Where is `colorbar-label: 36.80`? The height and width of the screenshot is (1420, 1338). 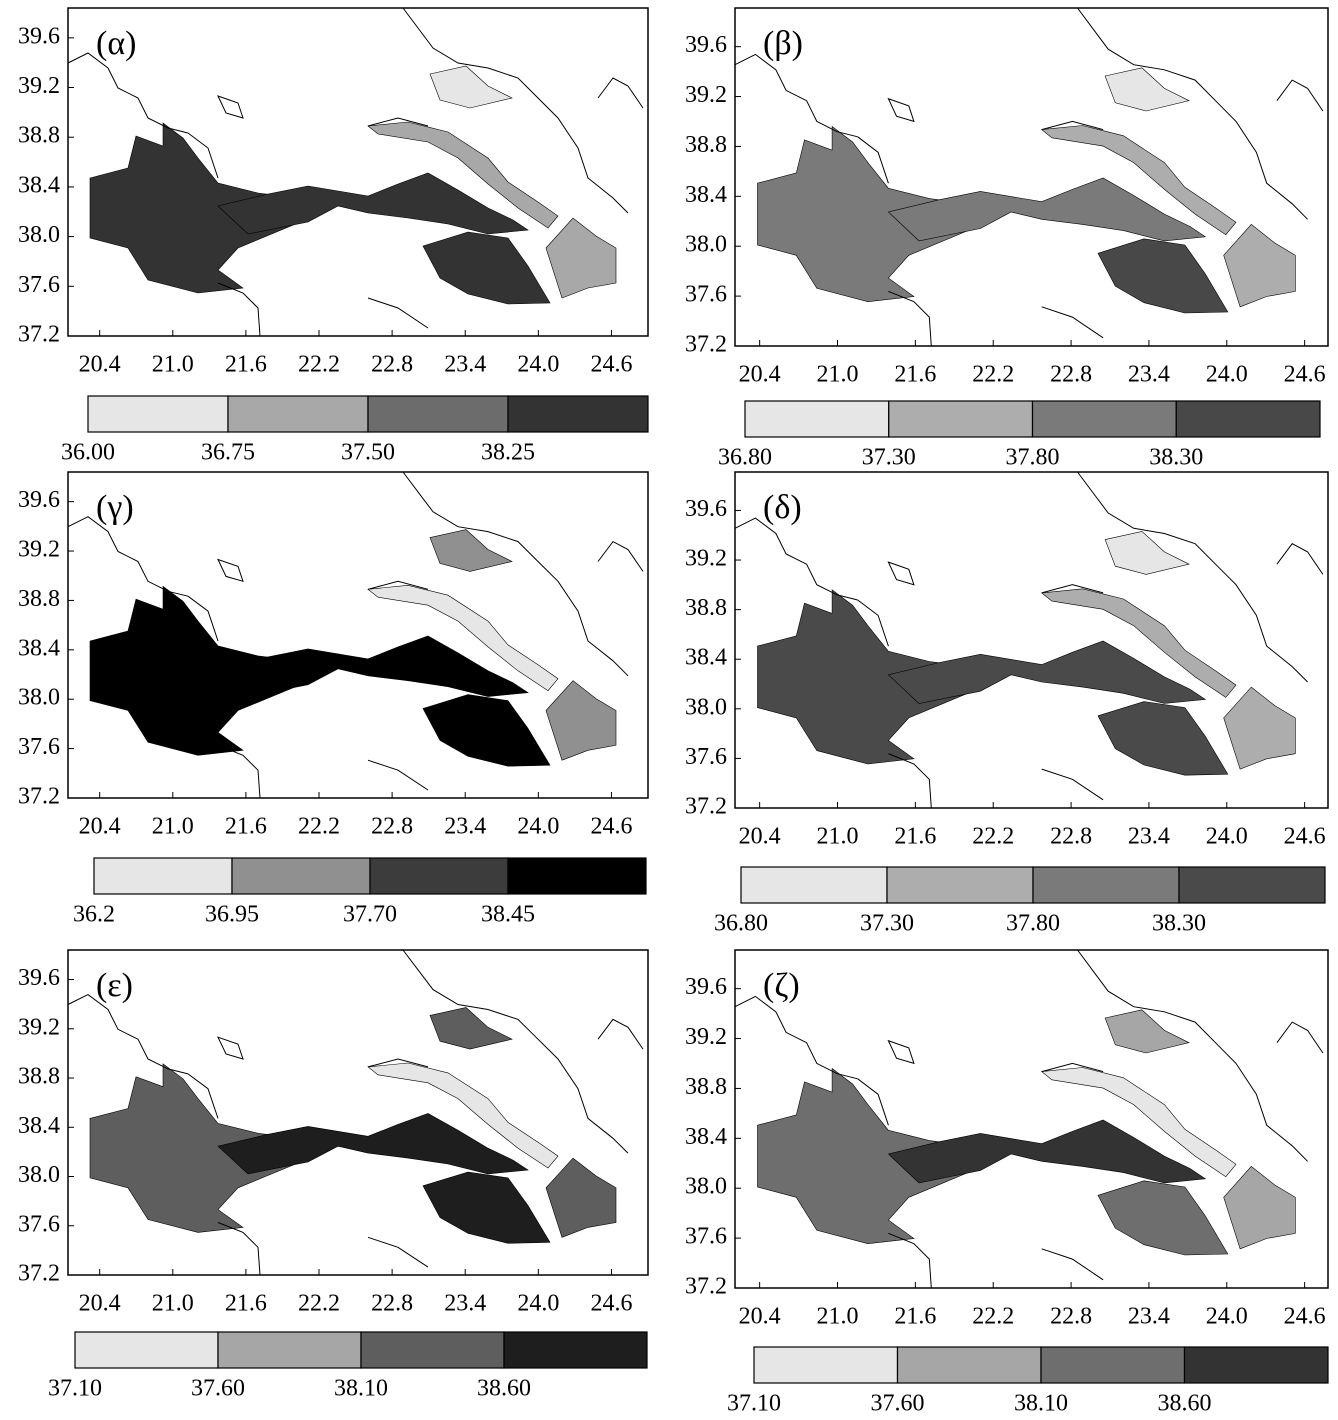 colorbar-label: 36.80 is located at coordinates (741, 924).